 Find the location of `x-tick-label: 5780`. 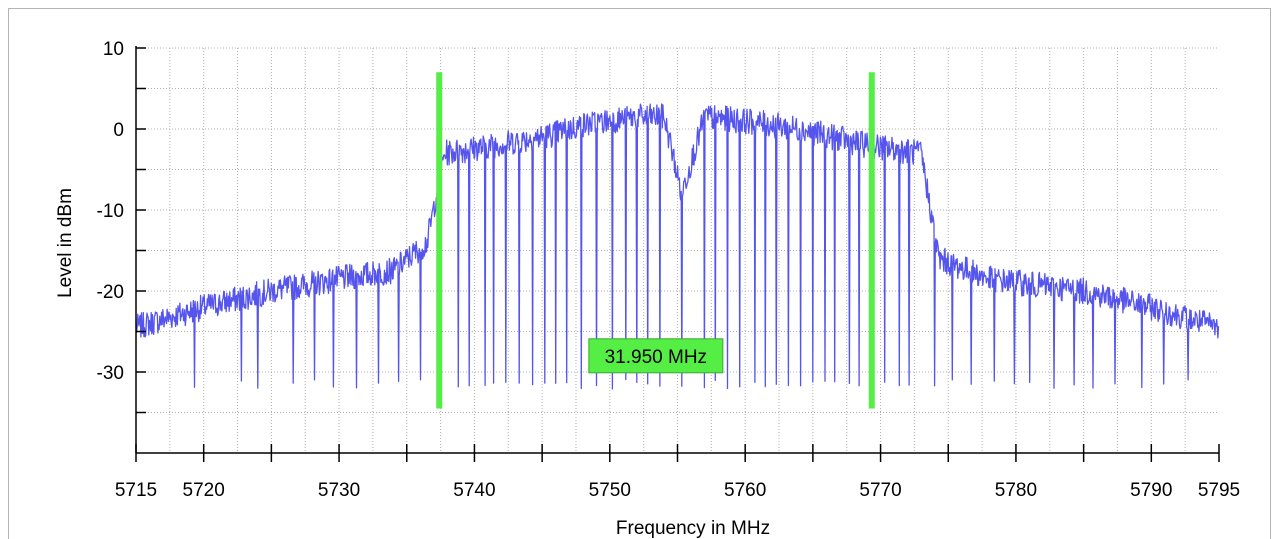

x-tick-label: 5780 is located at coordinates (1016, 490).